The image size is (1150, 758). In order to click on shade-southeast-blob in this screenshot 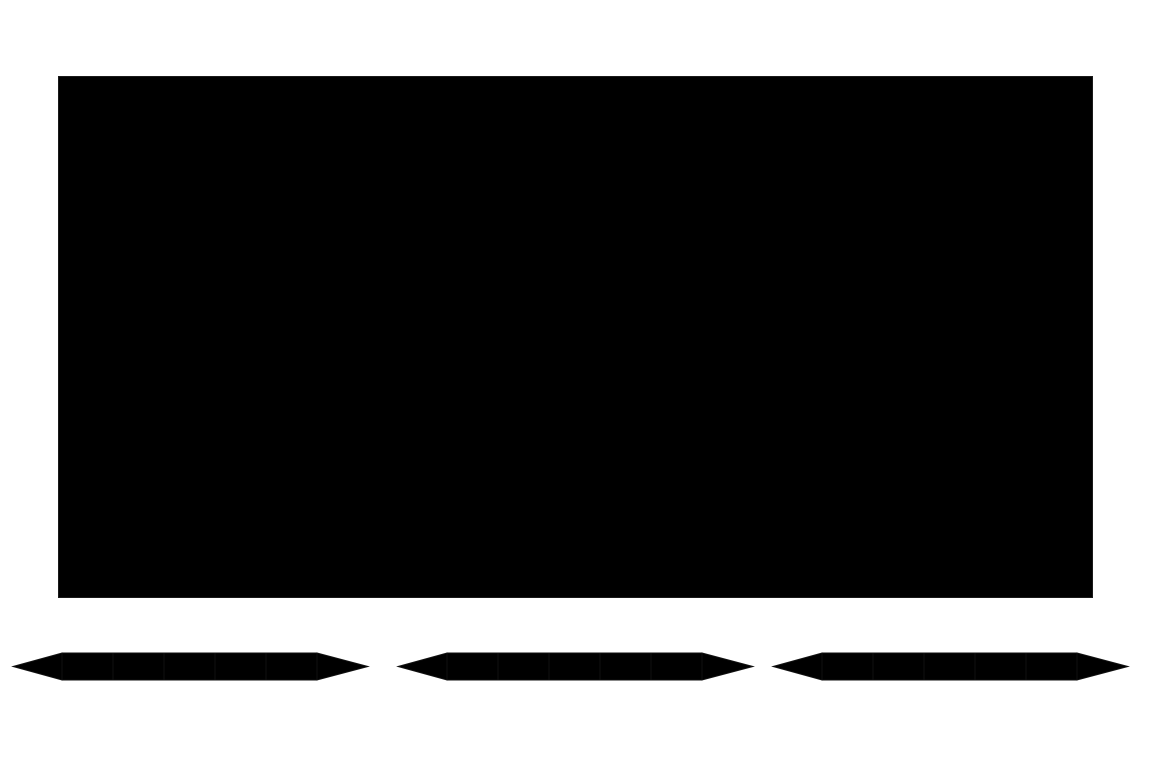, I will do `click(993, 497)`.